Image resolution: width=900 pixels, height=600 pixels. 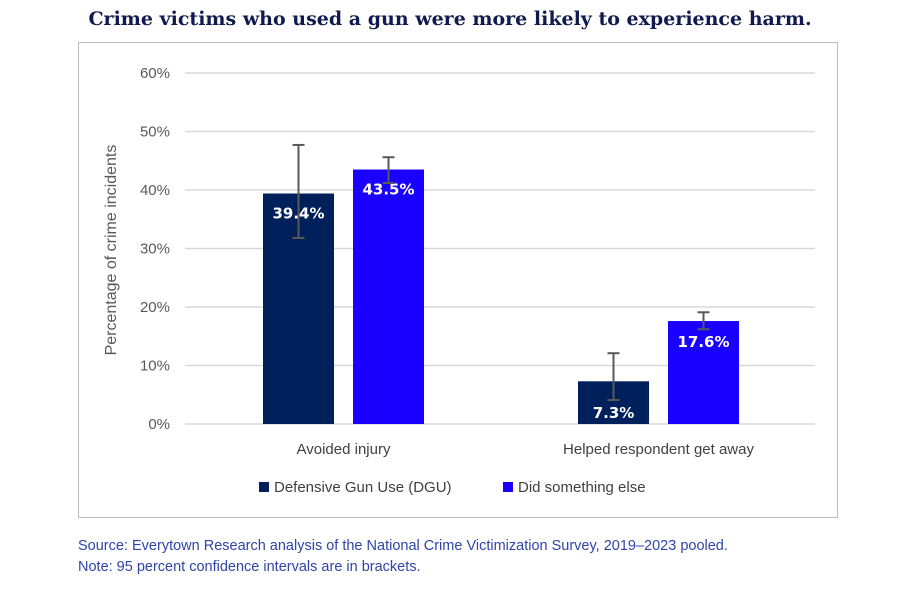 I want to click on data-label: 17.6%, so click(x=703, y=342).